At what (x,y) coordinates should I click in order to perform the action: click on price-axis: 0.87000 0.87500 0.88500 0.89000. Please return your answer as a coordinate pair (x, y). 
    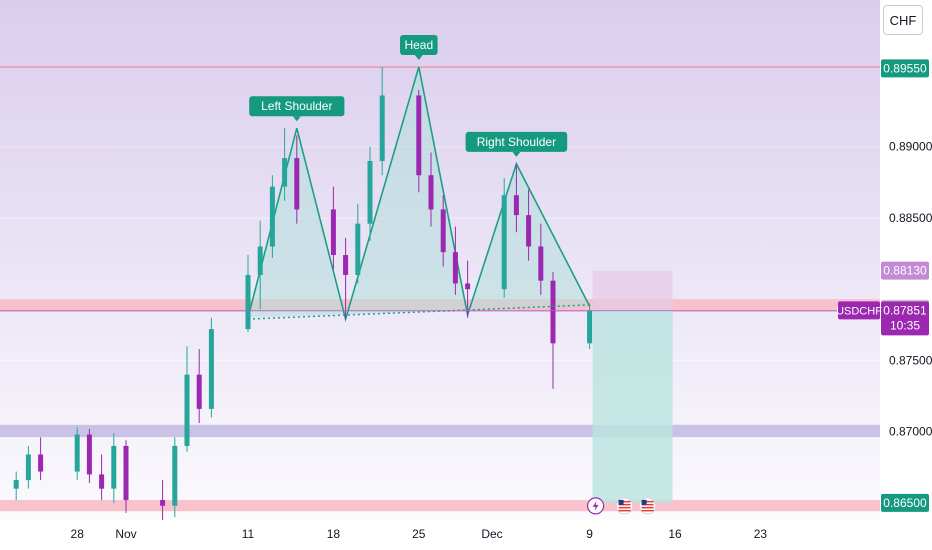
    Looking at the image, I should click on (910, 289).